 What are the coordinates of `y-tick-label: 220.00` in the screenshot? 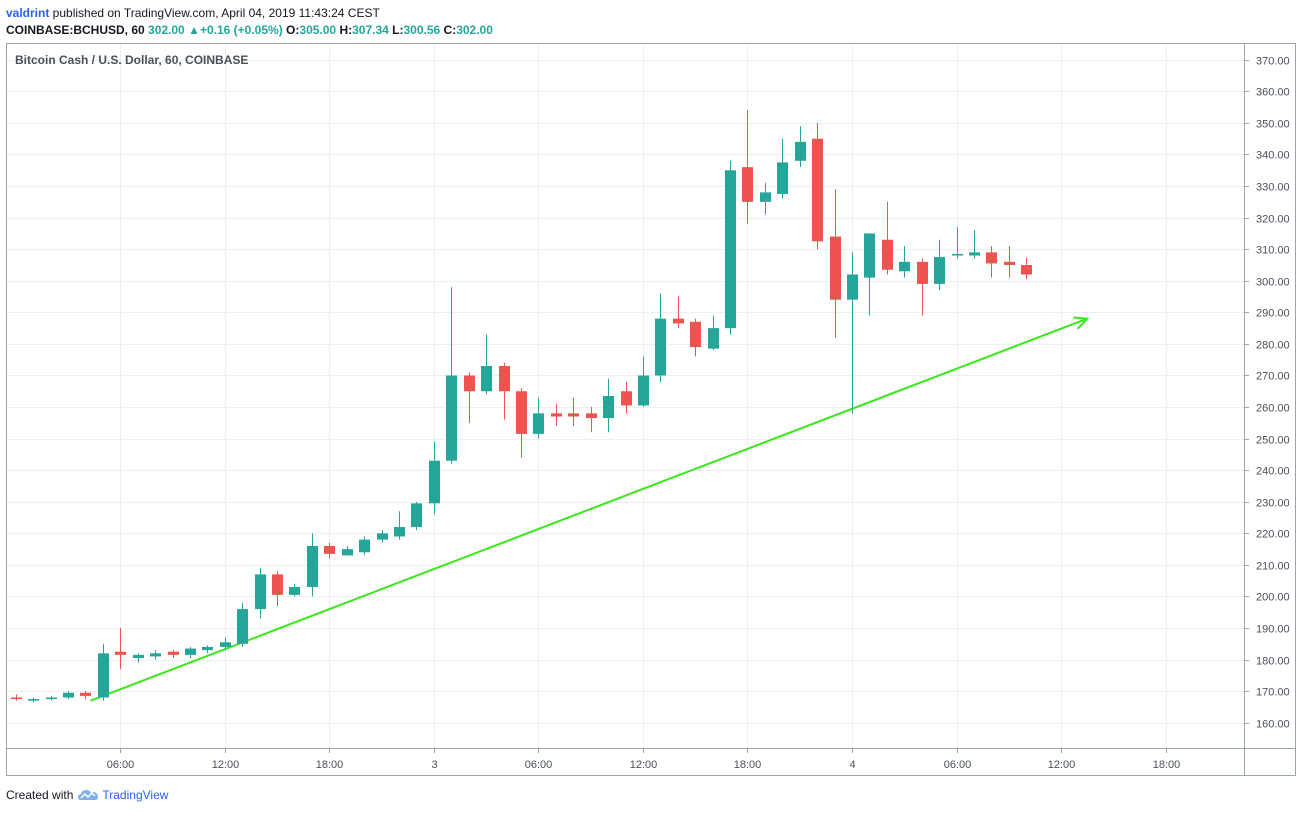 It's located at (1273, 535).